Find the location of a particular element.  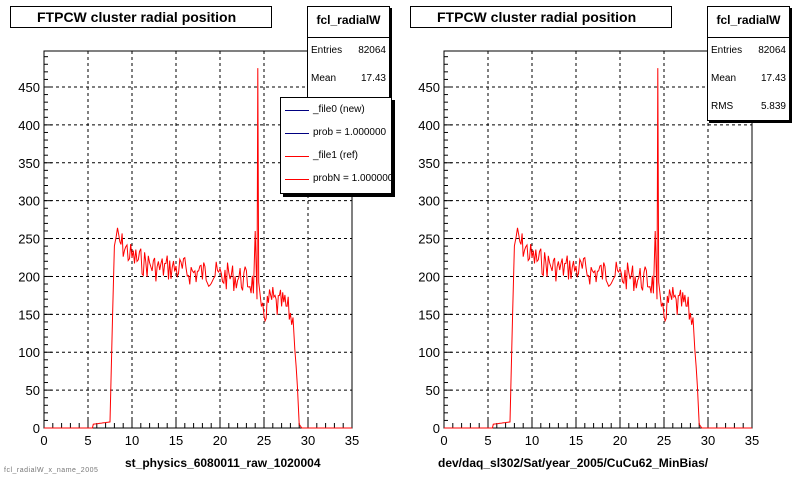

stats-value: 5.839 is located at coordinates (773, 106).